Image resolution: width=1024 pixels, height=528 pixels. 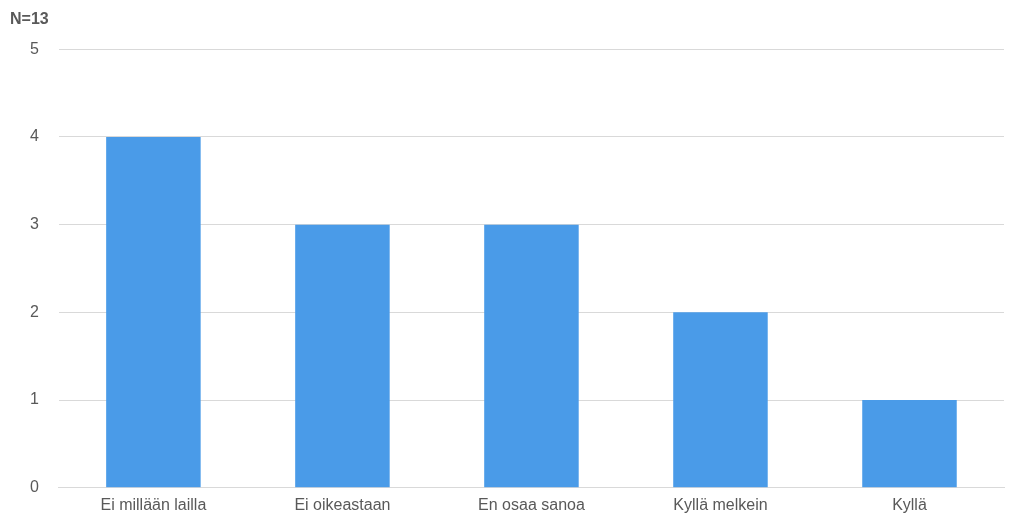 What do you see at coordinates (34, 48) in the screenshot?
I see `y-tick-label: 5` at bounding box center [34, 48].